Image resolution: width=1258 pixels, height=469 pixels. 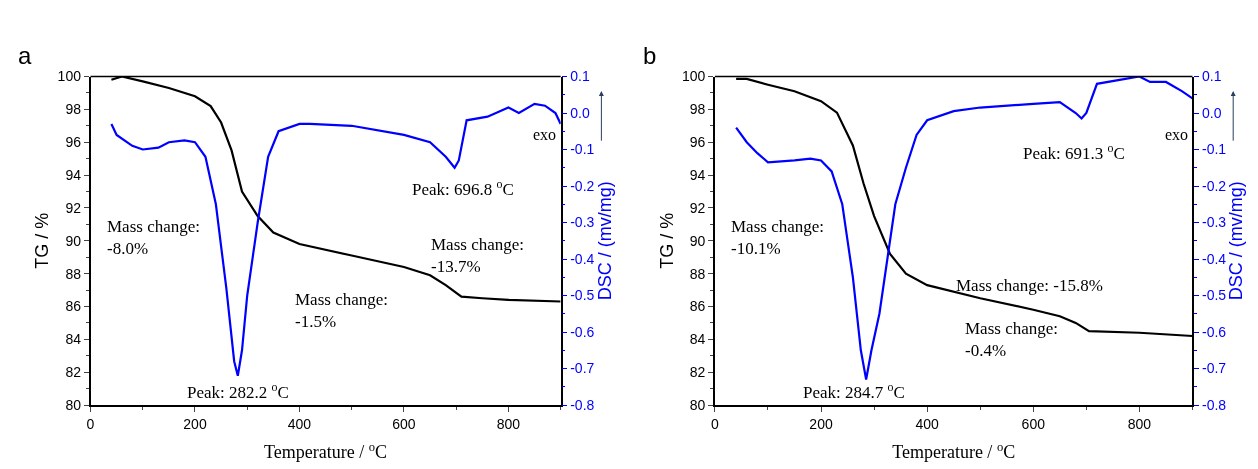 I want to click on annotation: Peak: 284.7 $^{o}$C, so click(x=854, y=391).